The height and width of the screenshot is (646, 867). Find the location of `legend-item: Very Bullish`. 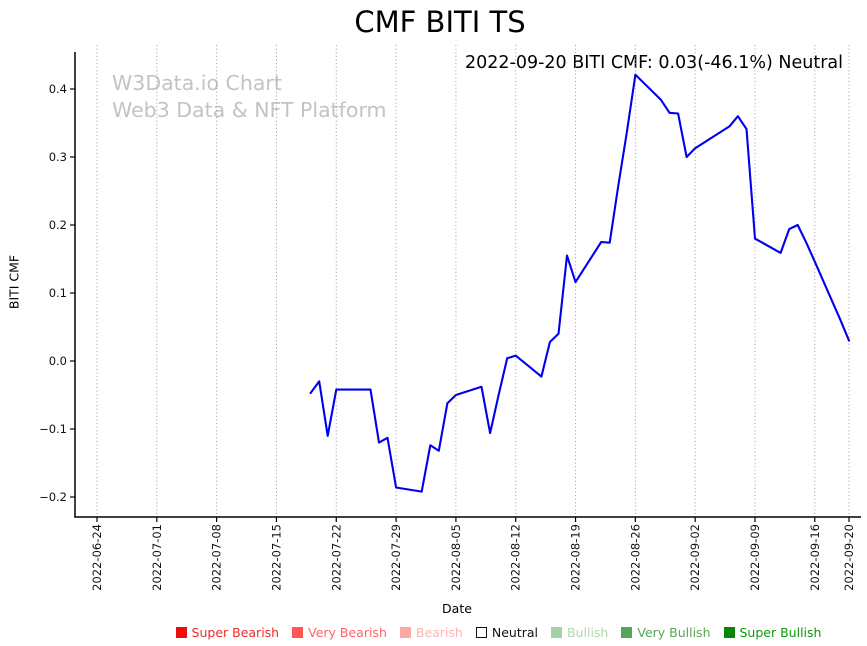

legend-item: Very Bullish is located at coordinates (666, 632).